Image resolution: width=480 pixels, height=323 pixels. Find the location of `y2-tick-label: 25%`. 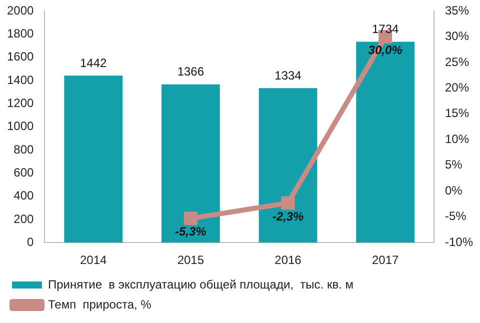

y2-tick-label: 25% is located at coordinates (457, 61).